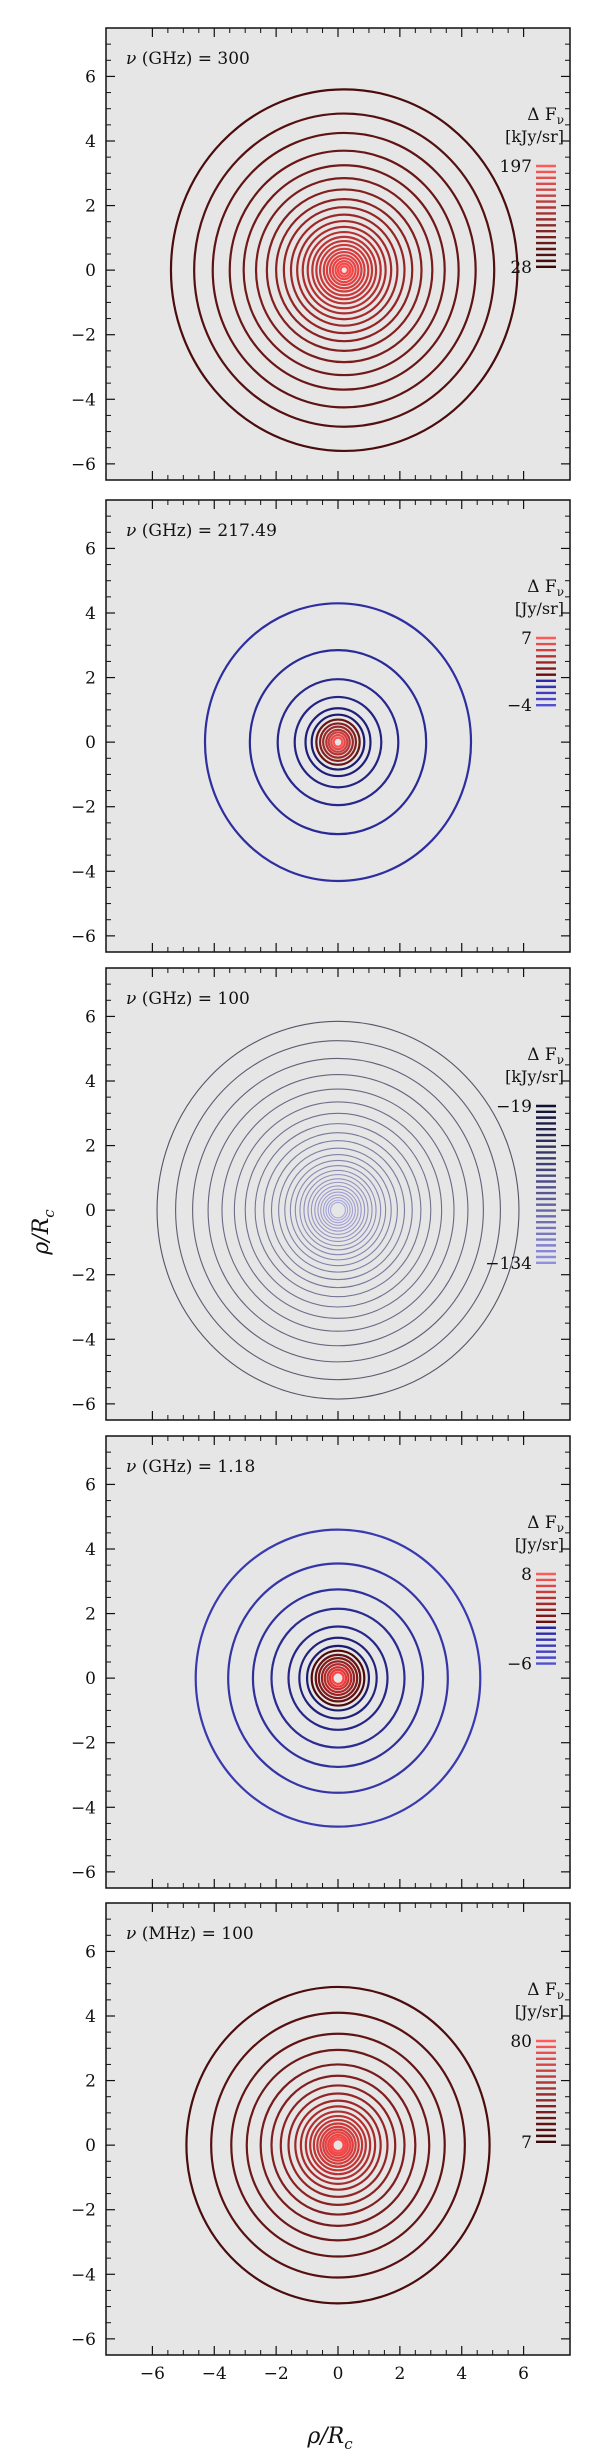 This screenshot has height=2464, width=594. What do you see at coordinates (514, 1107) in the screenshot?
I see `legend-max-label: −19` at bounding box center [514, 1107].